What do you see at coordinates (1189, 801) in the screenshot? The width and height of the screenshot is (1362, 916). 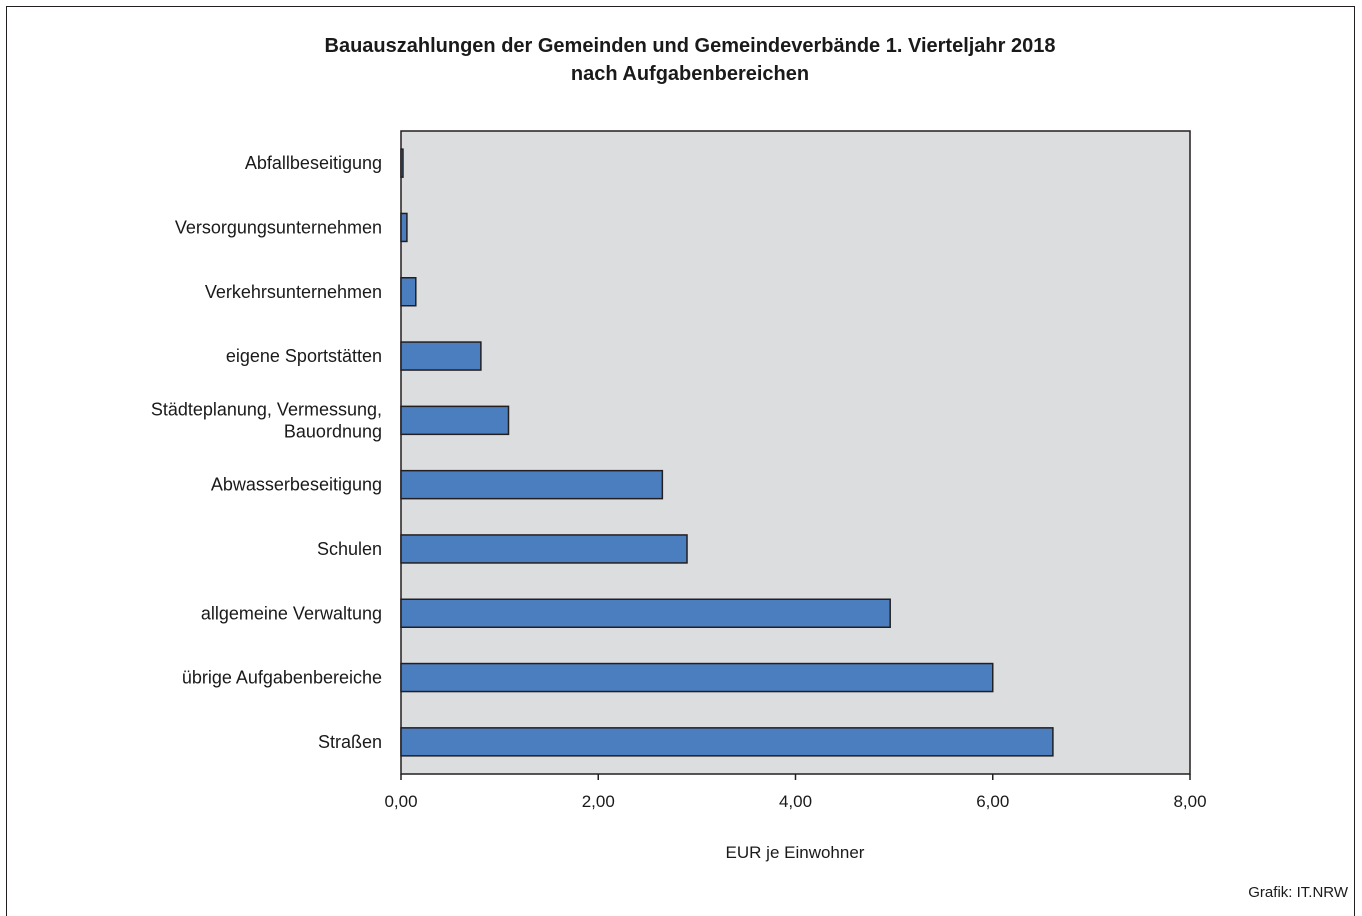 I see `x-tick-label-5: 8,00` at bounding box center [1189, 801].